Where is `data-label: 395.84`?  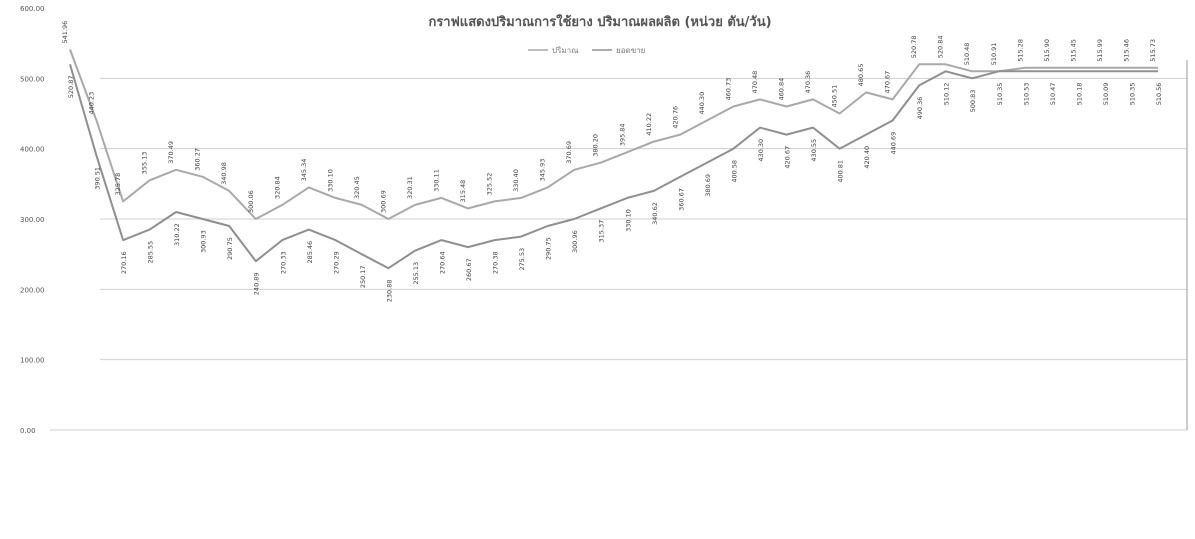
data-label: 395.84 is located at coordinates (622, 134).